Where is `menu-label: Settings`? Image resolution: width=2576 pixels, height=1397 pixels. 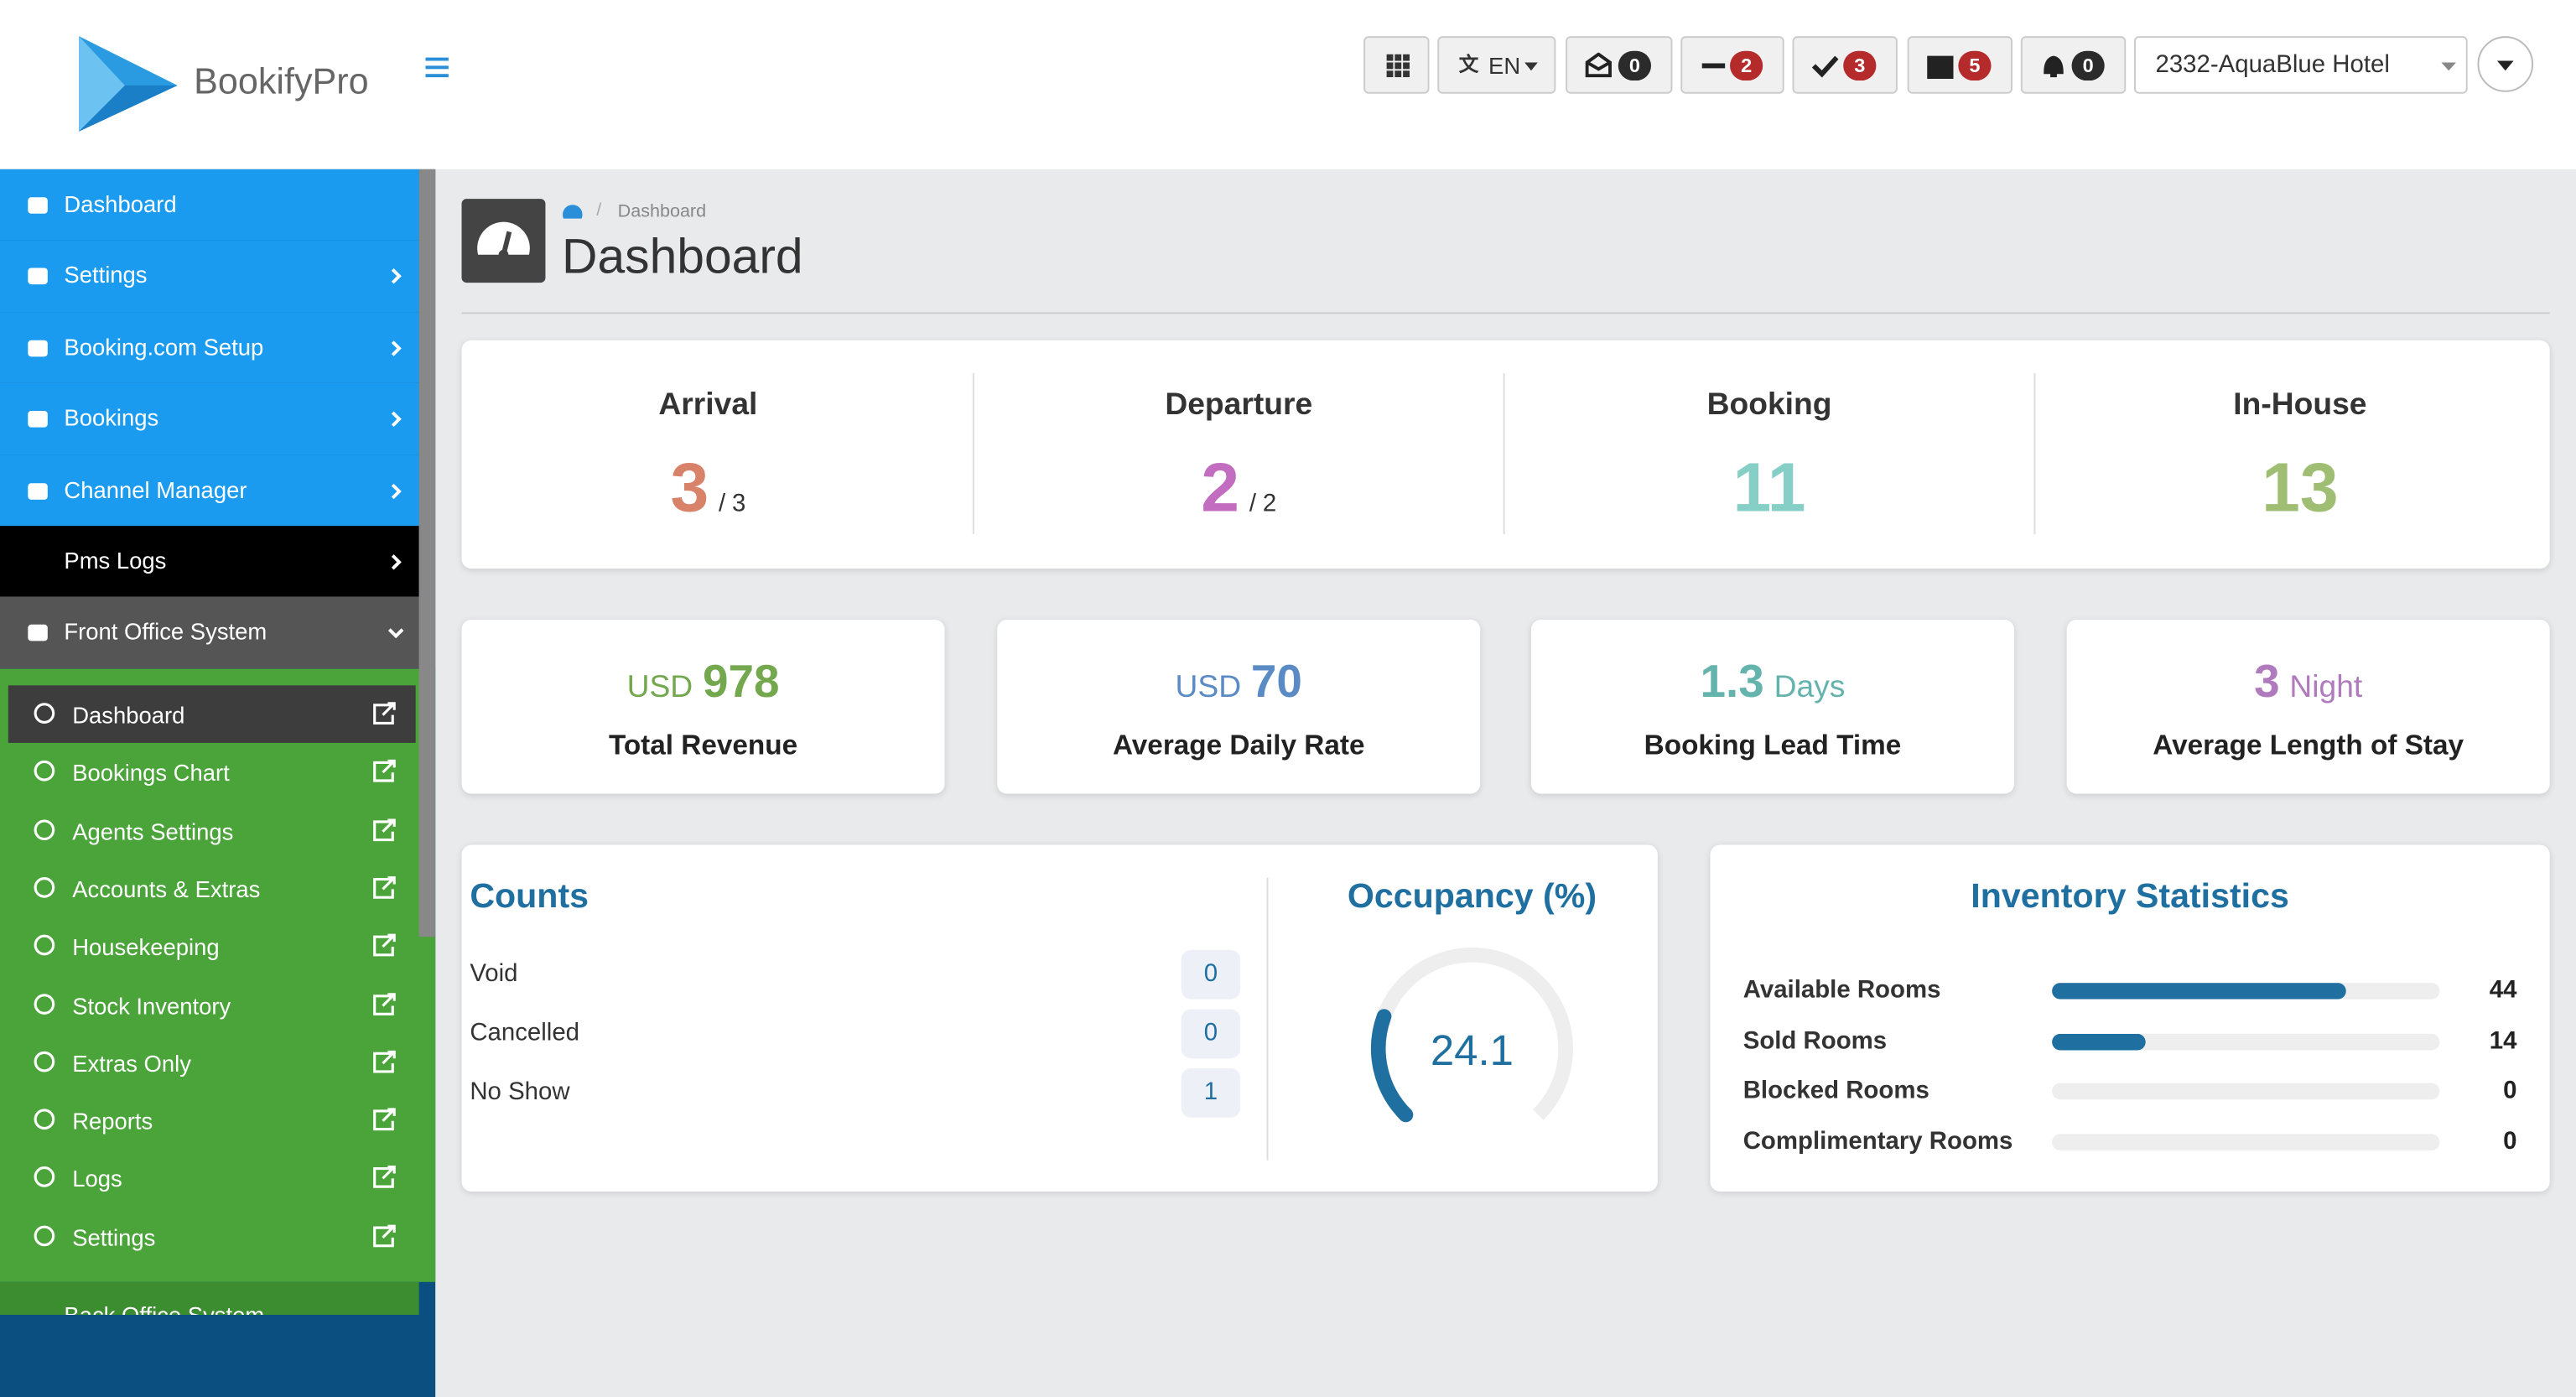 menu-label: Settings is located at coordinates (106, 275).